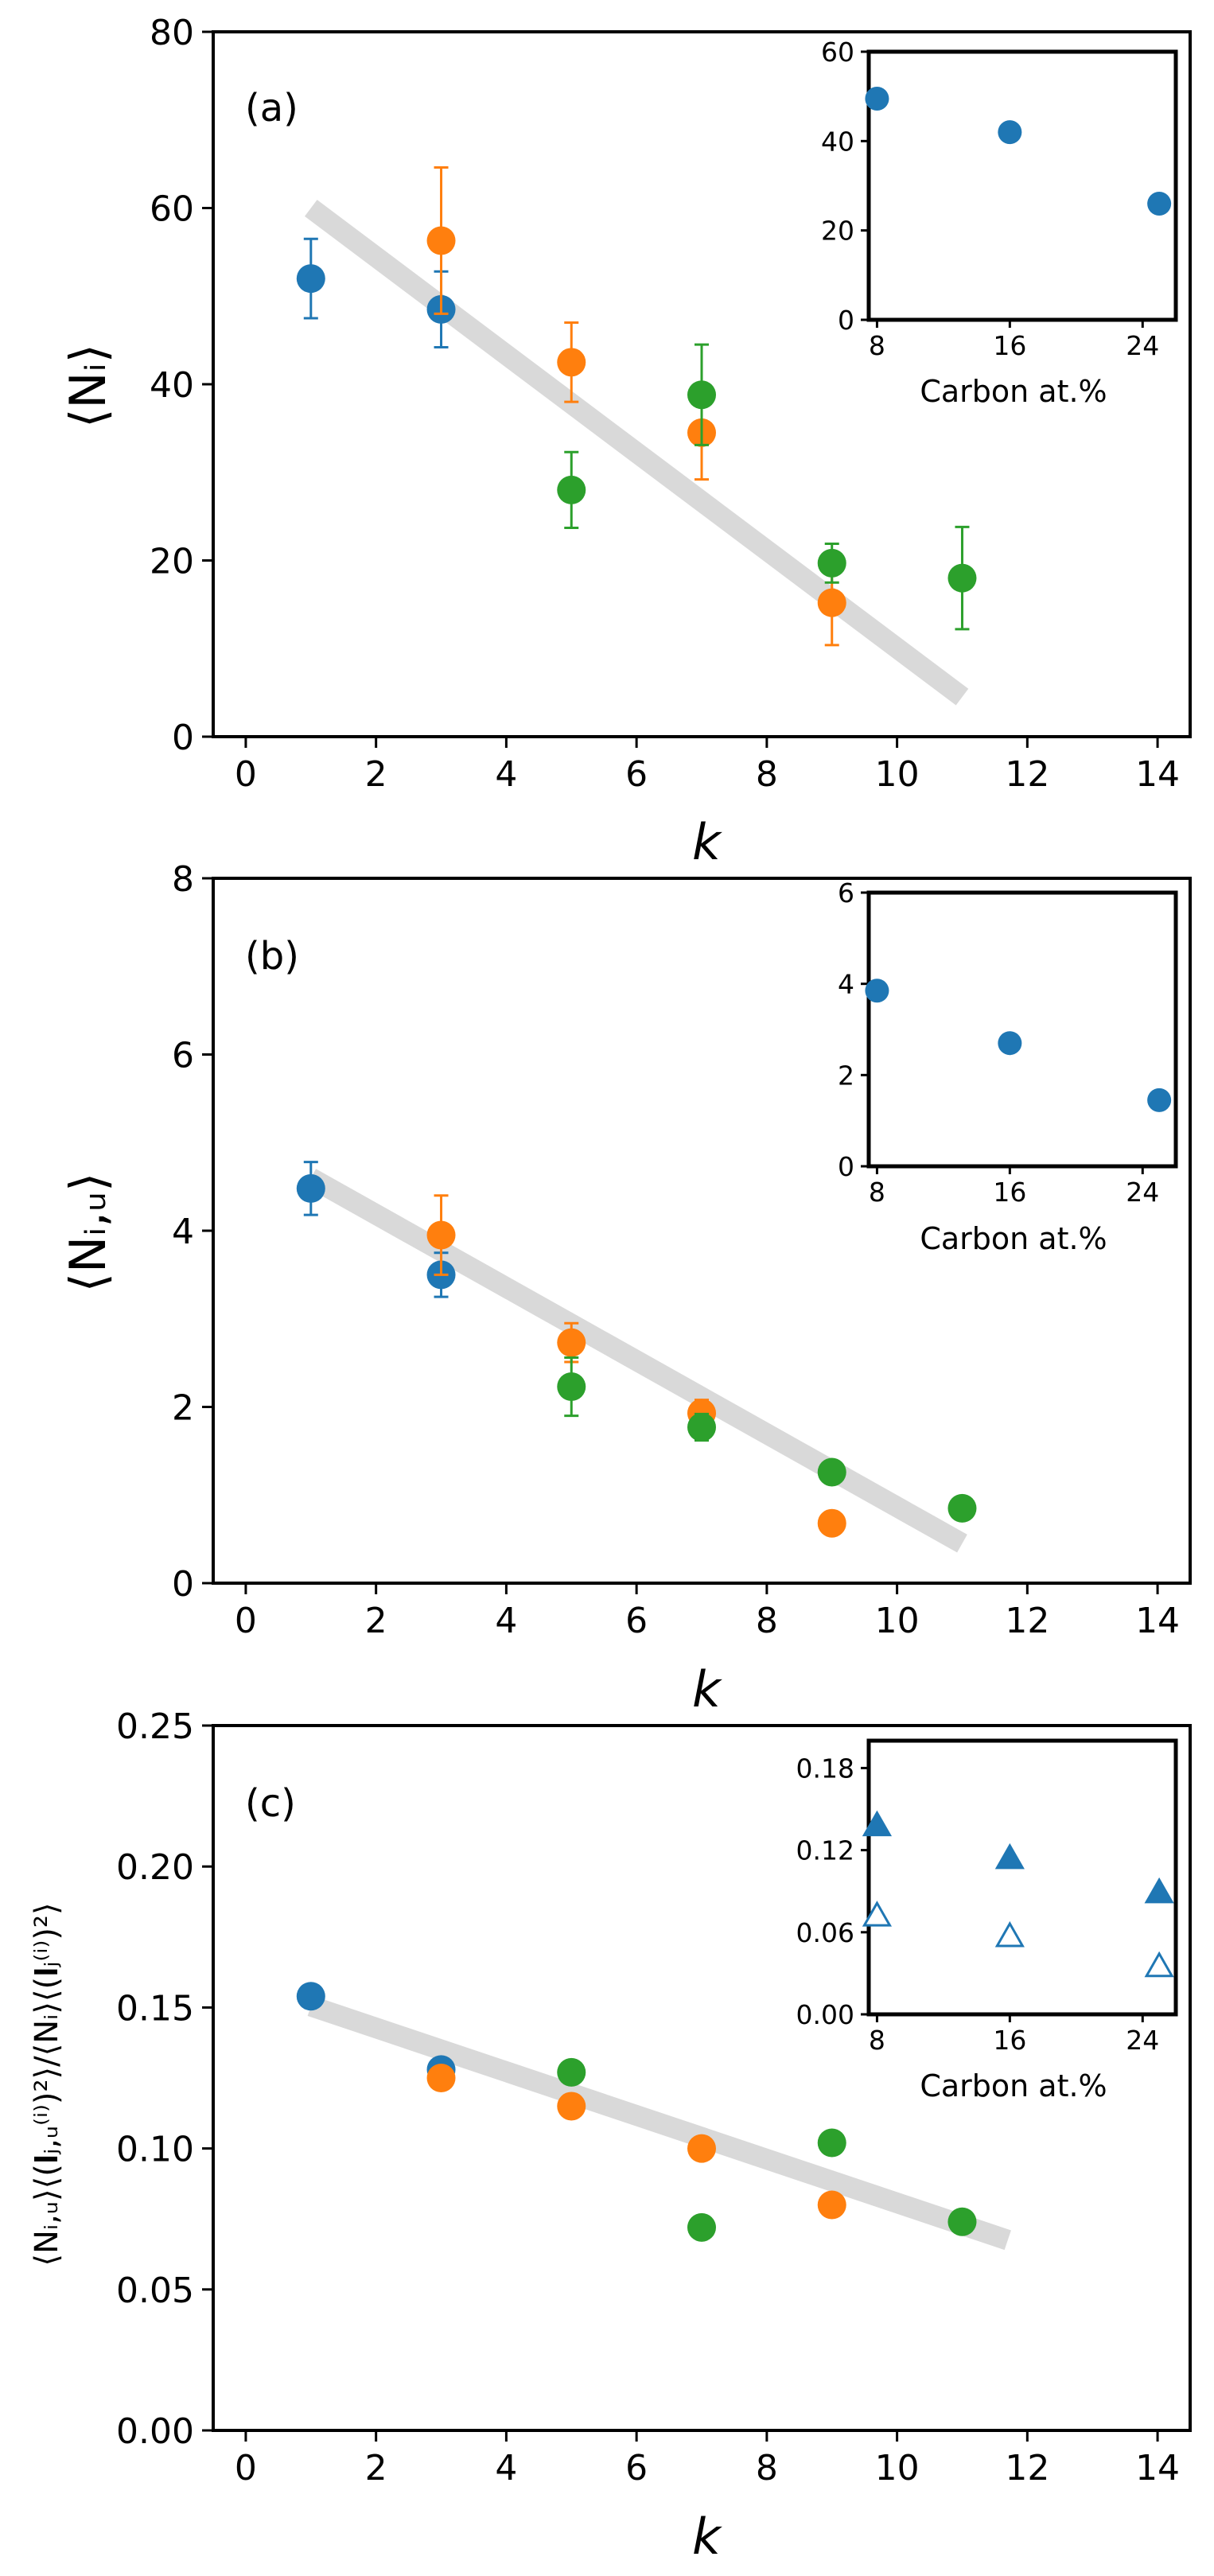 Image resolution: width=1214 pixels, height=2576 pixels. What do you see at coordinates (183, 1232) in the screenshot?
I see `y-tick-label: 4` at bounding box center [183, 1232].